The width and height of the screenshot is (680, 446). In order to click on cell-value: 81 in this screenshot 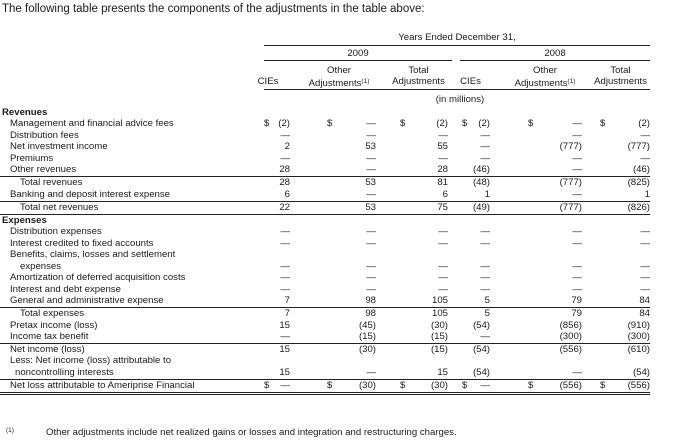, I will do `click(442, 183)`.